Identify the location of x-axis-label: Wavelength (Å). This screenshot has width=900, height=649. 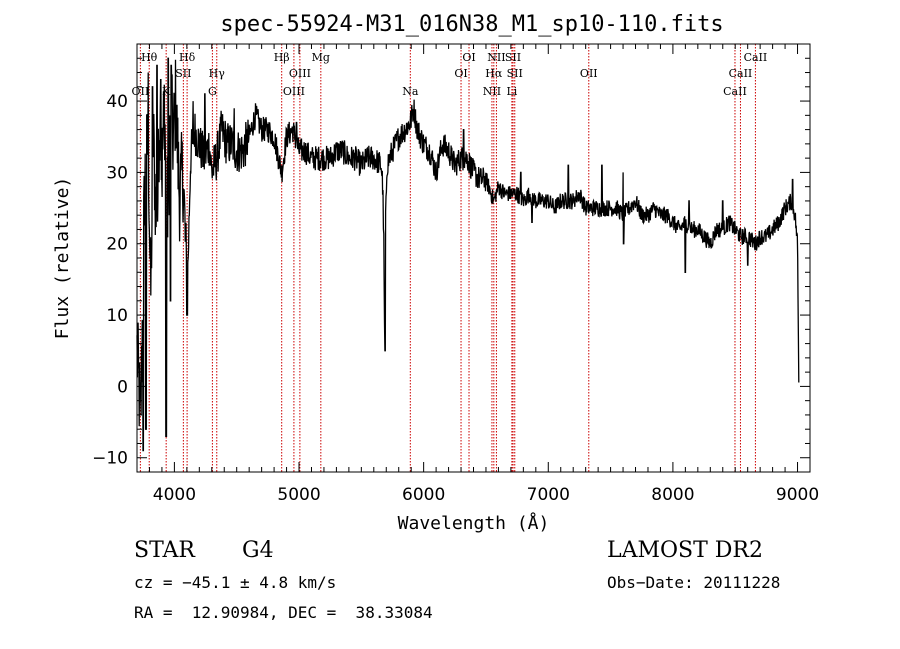
(474, 523).